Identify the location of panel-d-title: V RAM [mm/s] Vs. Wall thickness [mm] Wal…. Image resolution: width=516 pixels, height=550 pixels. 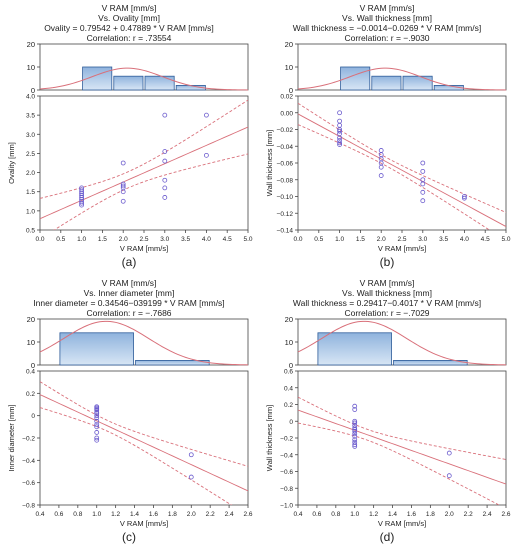
(387, 298).